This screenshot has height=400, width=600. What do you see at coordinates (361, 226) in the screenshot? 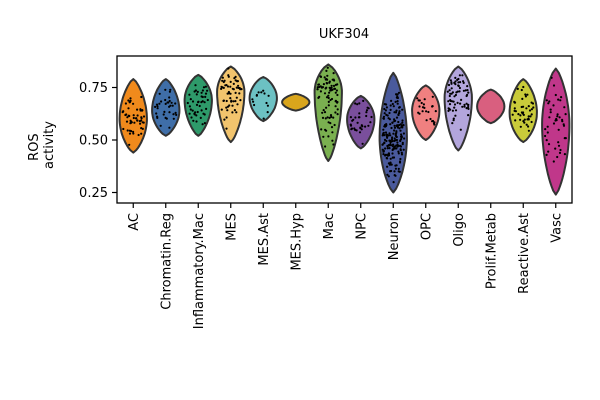
I see `x-tick-label: NPC` at bounding box center [361, 226].